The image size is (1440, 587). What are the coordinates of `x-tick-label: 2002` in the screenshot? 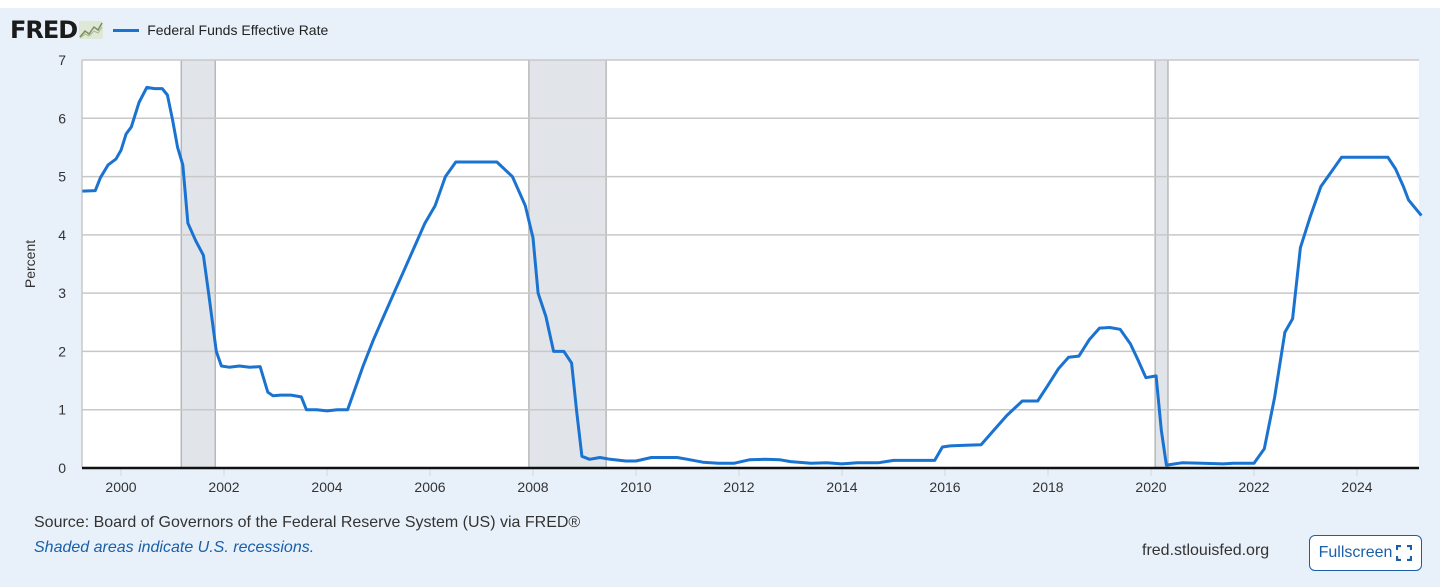 It's located at (223, 487).